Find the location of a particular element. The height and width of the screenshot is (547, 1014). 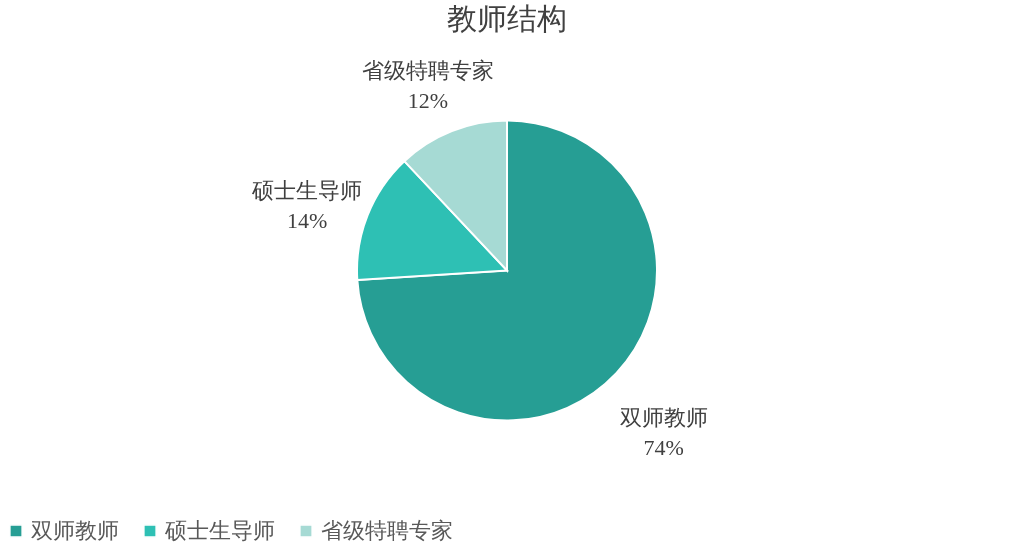

data-label: 74% is located at coordinates (663, 447).